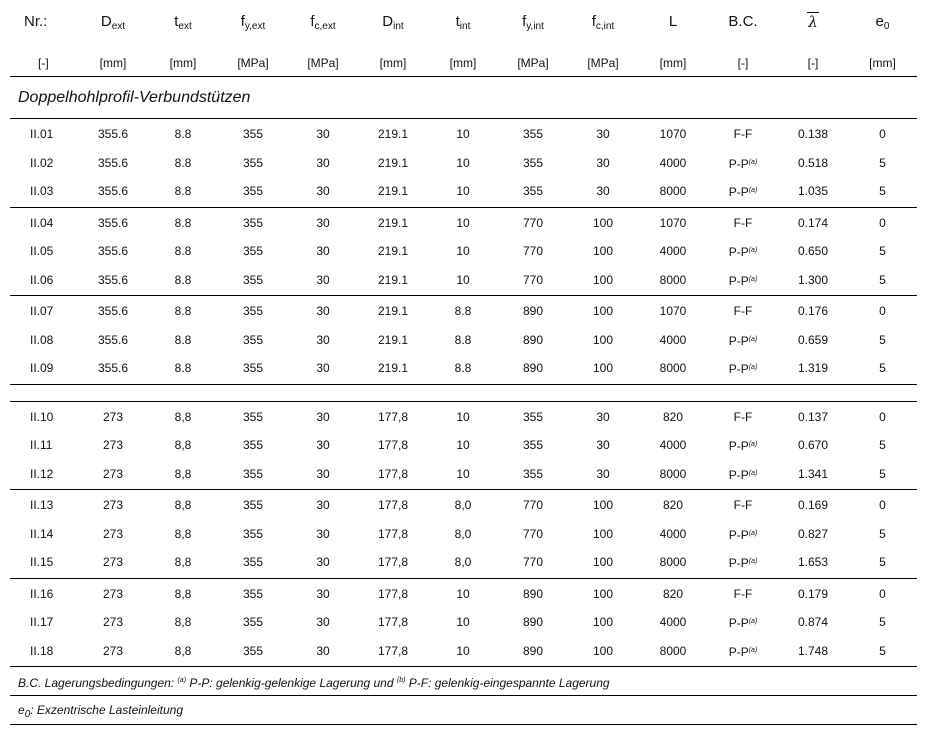  Describe the element at coordinates (42, 473) in the screenshot. I see `table-cell: II.12` at that location.